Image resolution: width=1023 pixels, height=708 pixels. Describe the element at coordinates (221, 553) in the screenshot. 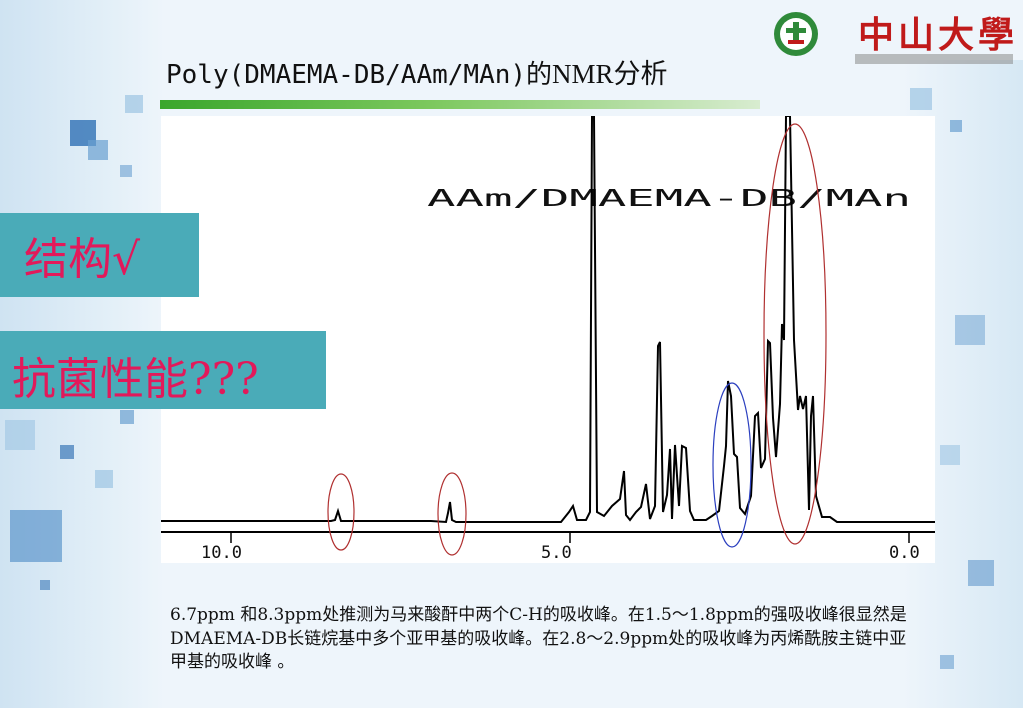

I see `tick-label: 10.0` at that location.